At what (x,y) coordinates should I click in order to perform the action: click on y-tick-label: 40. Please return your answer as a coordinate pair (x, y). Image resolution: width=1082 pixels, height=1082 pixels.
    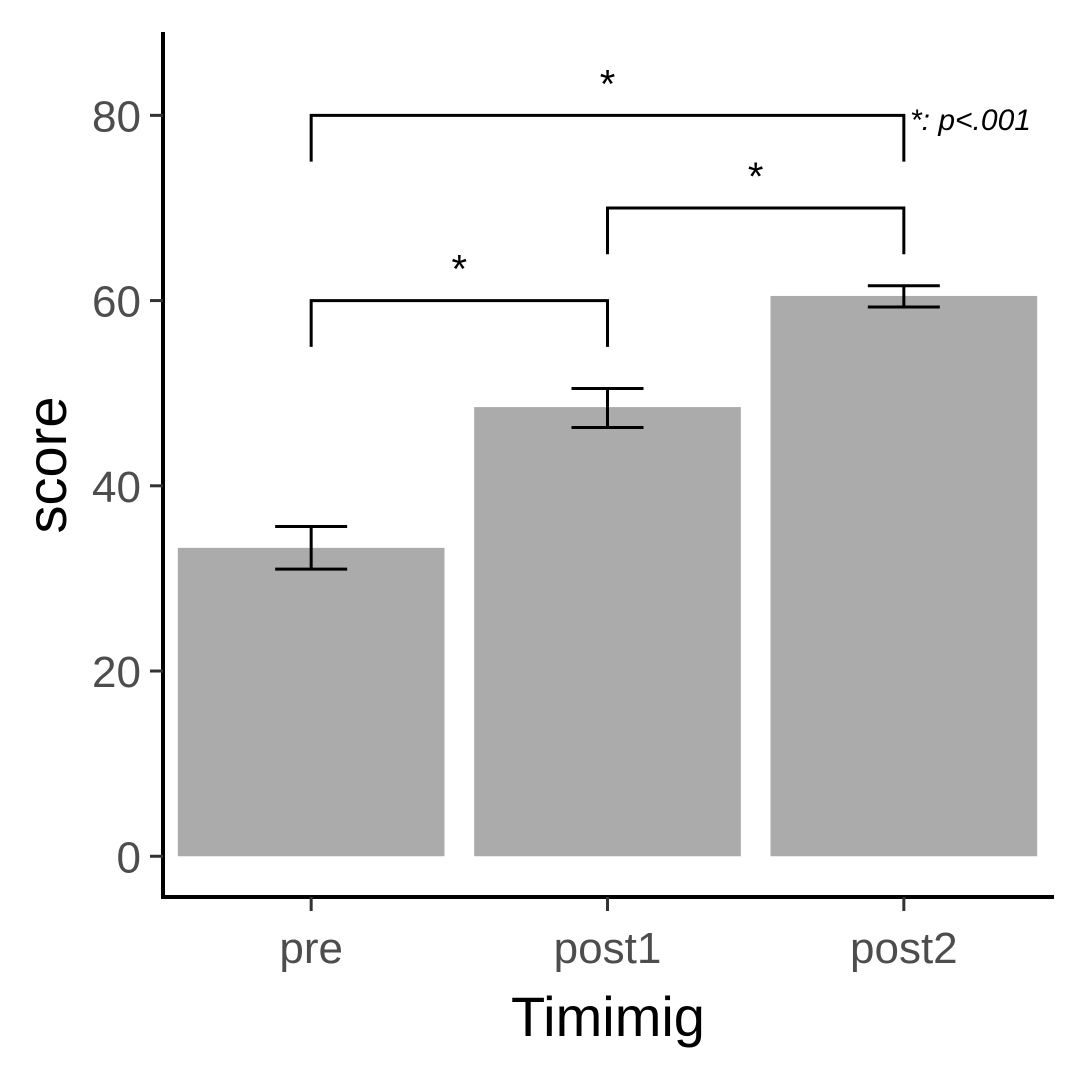
    Looking at the image, I should click on (116, 487).